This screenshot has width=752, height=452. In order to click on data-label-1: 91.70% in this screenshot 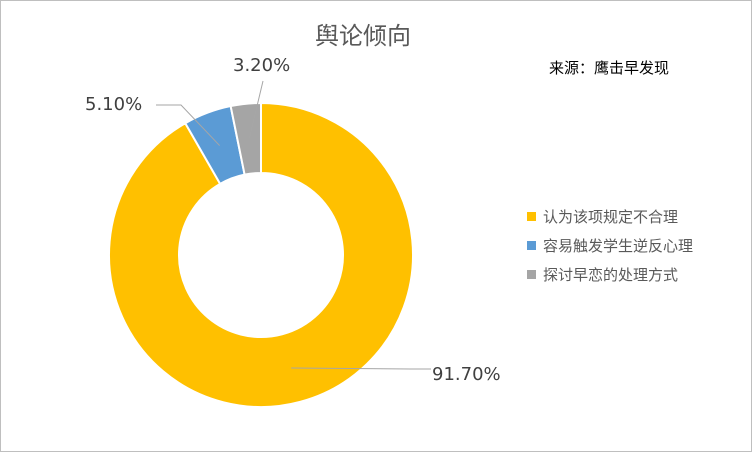, I will do `click(466, 374)`.